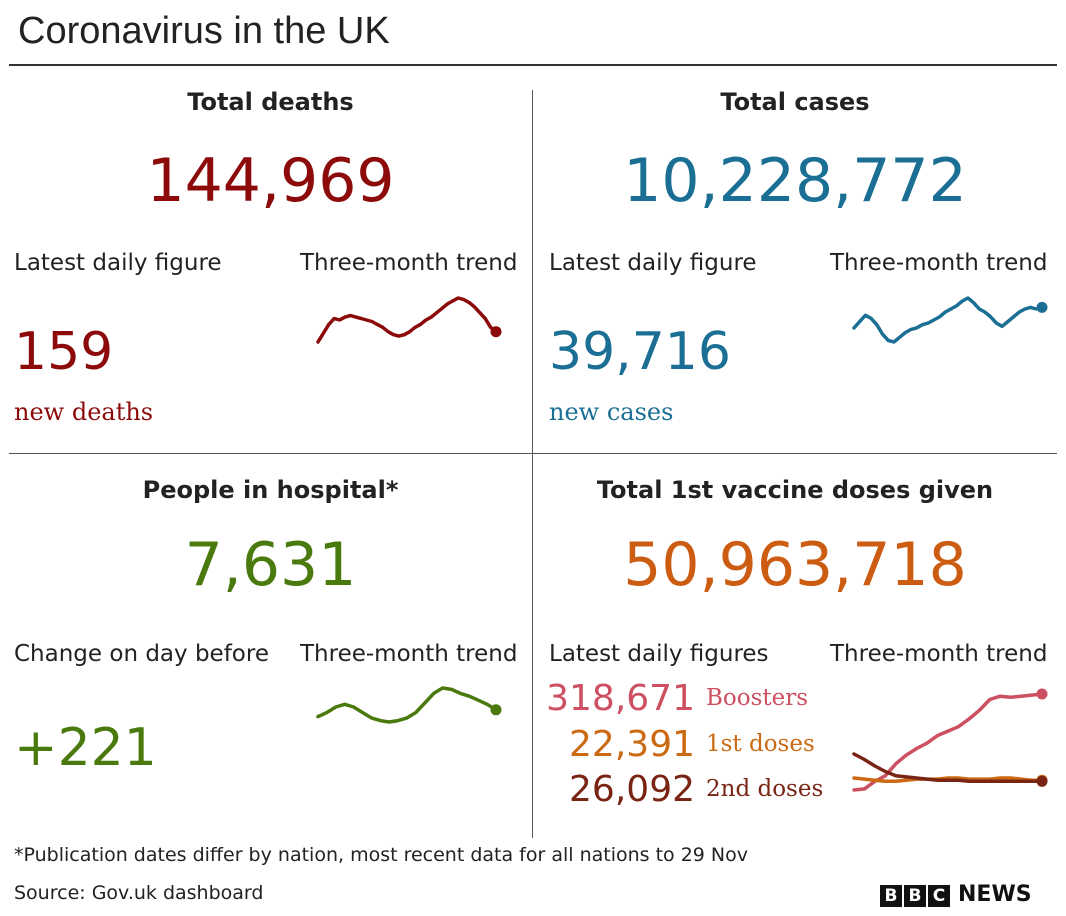 The image size is (1066, 916). What do you see at coordinates (533, 65) in the screenshot?
I see `title-divider` at bounding box center [533, 65].